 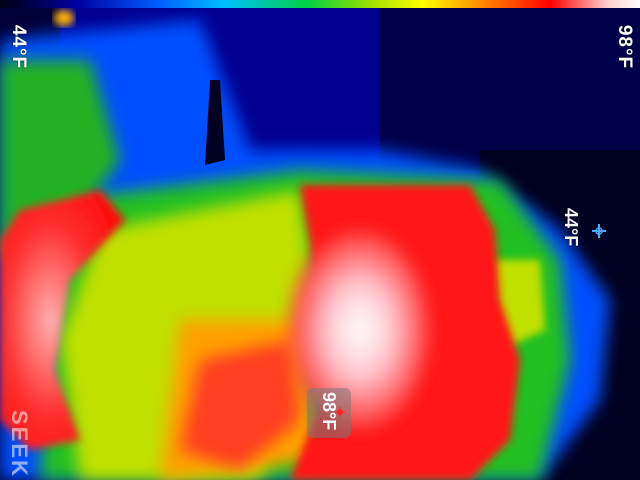 What do you see at coordinates (320, 4) in the screenshot?
I see `color-palette-bar` at bounding box center [320, 4].